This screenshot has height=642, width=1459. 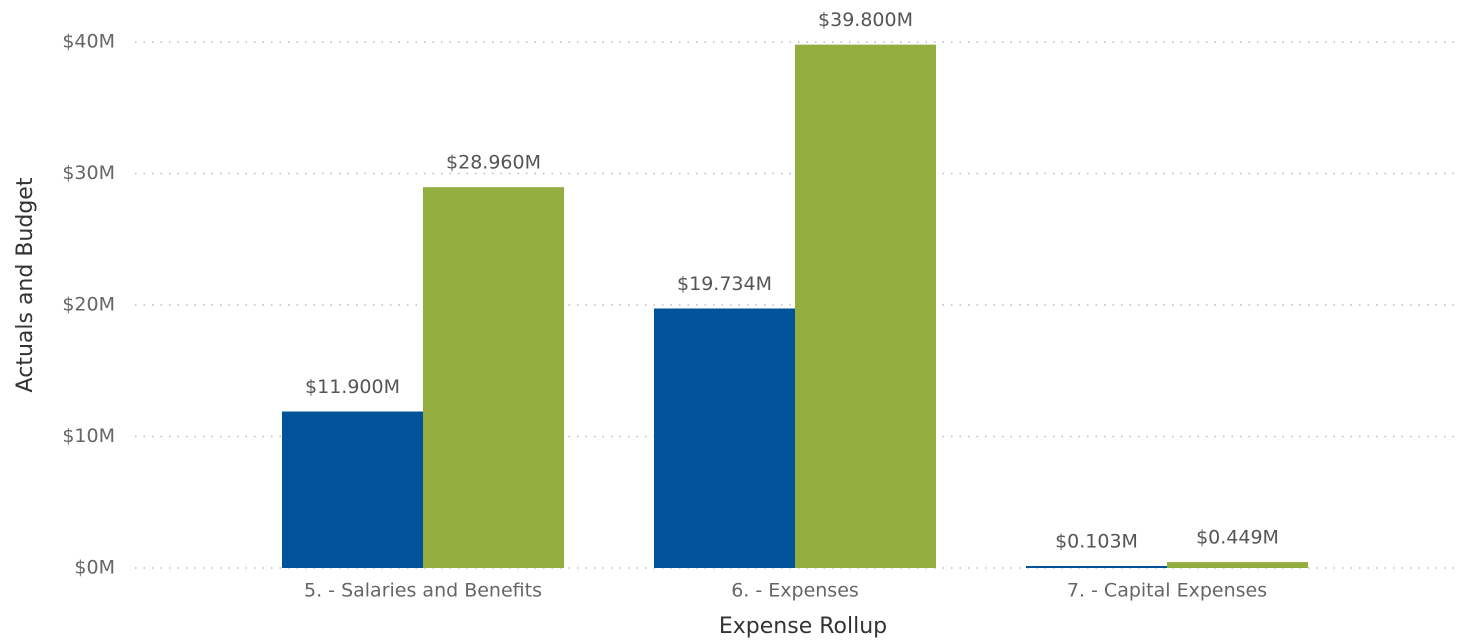 What do you see at coordinates (1096, 542) in the screenshot?
I see `data-label: $0.103M` at bounding box center [1096, 542].